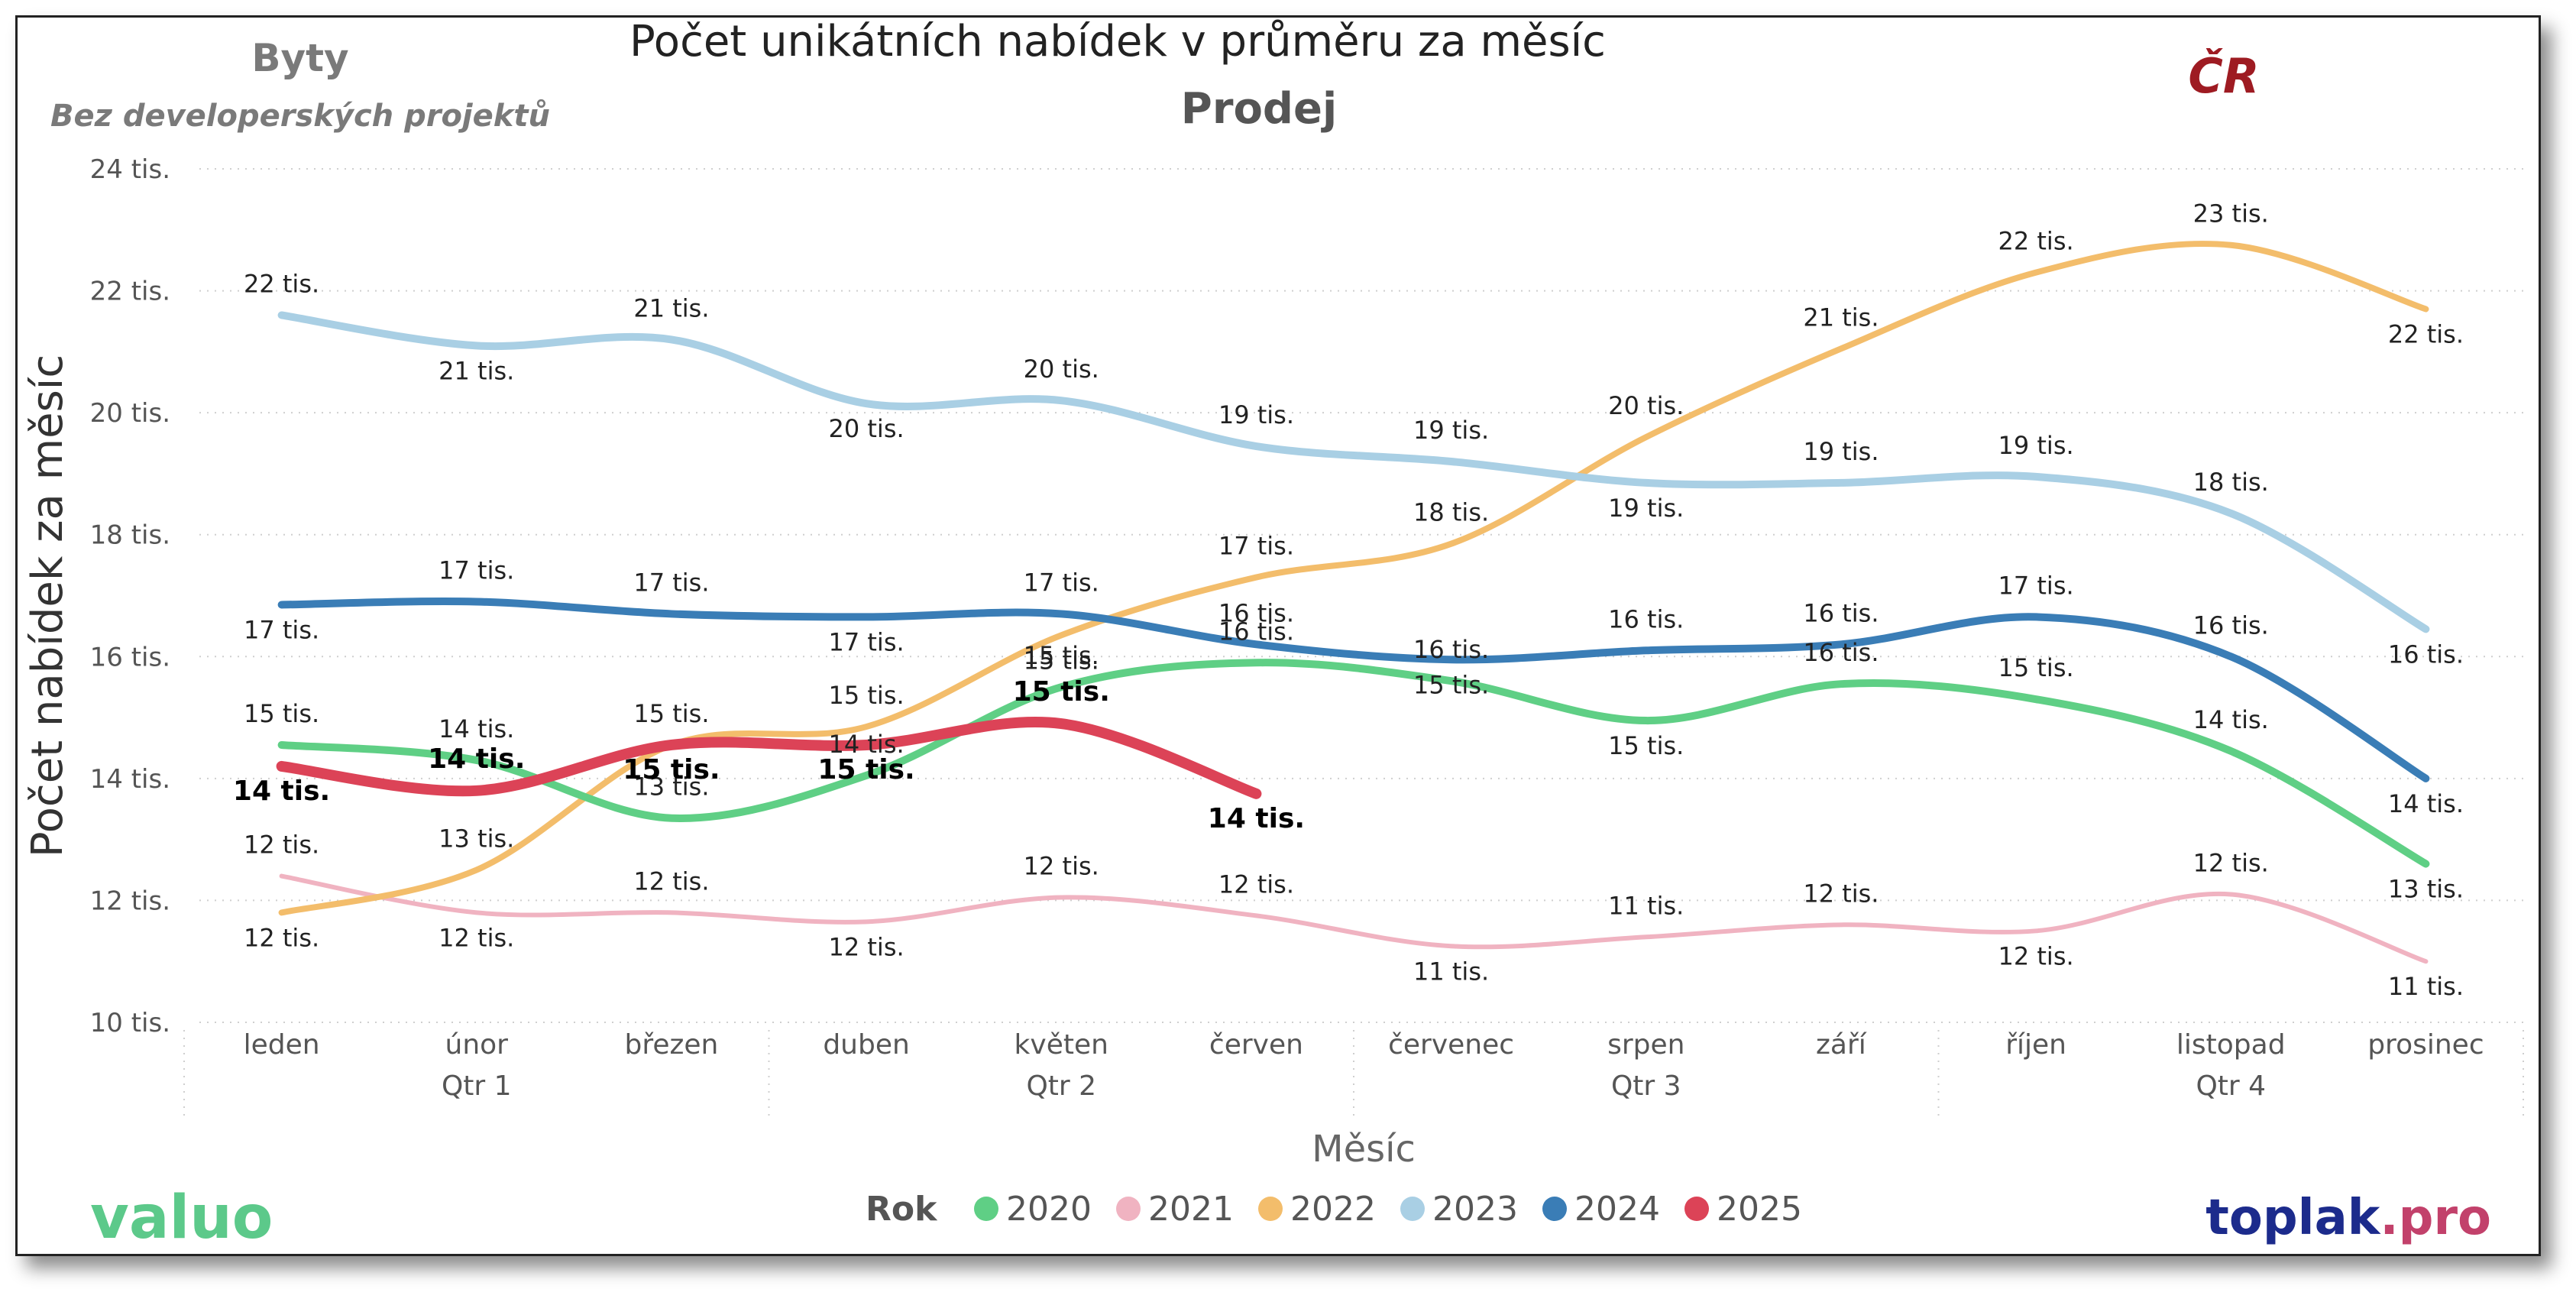 The image size is (2576, 1302). I want to click on legend-marker-2022, so click(1270, 1209).